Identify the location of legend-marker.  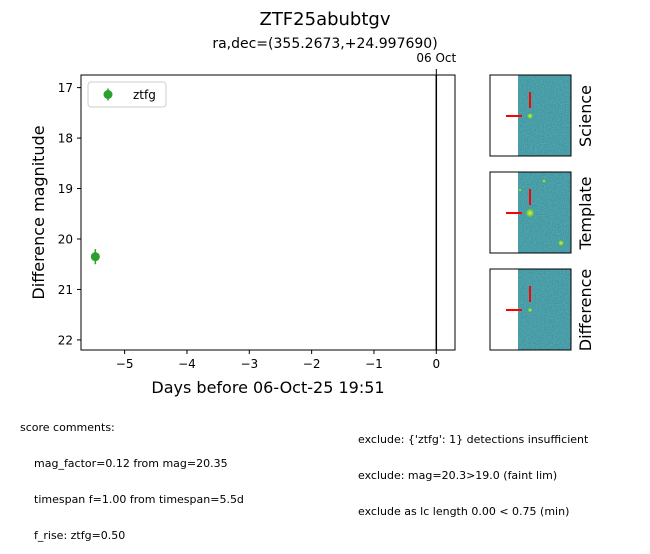
(108, 94).